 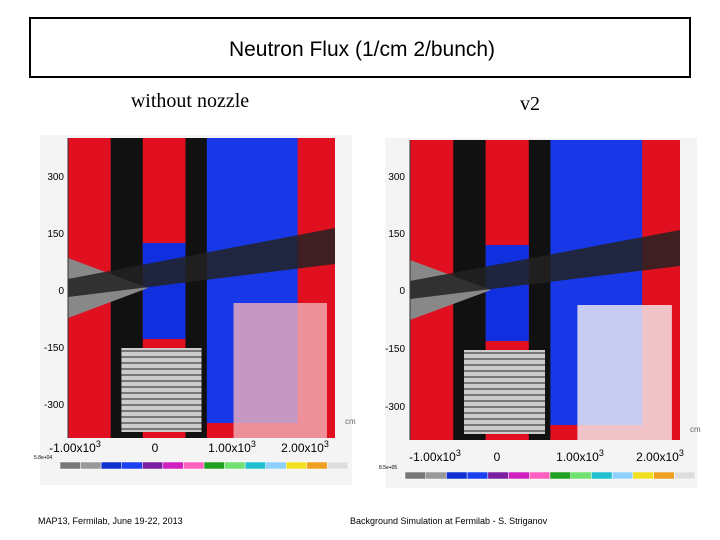 What do you see at coordinates (190, 101) in the screenshot?
I see `panel-label: without nozzle` at bounding box center [190, 101].